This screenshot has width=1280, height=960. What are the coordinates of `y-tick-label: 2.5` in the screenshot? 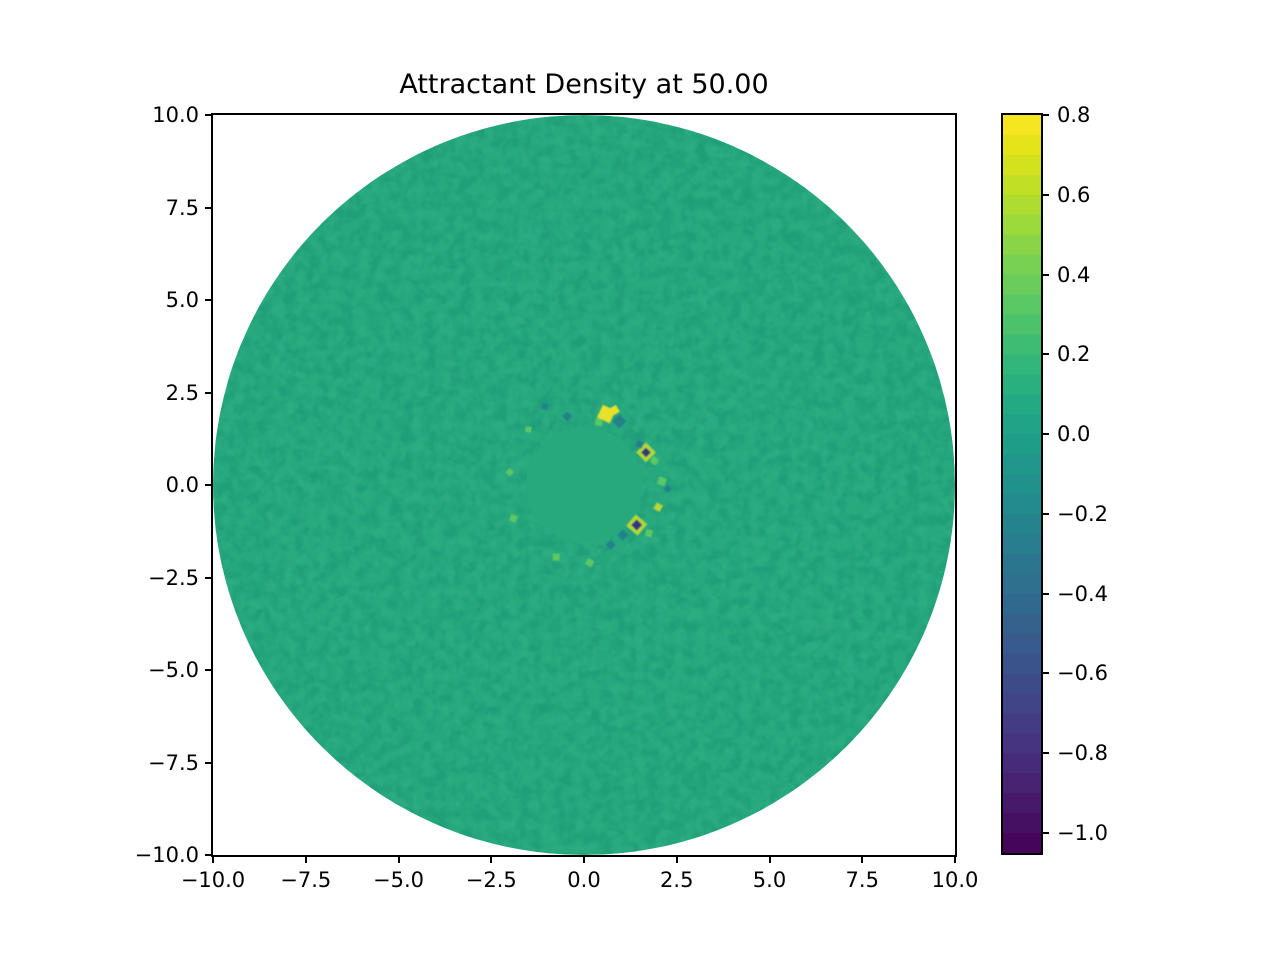 It's located at (182, 392).